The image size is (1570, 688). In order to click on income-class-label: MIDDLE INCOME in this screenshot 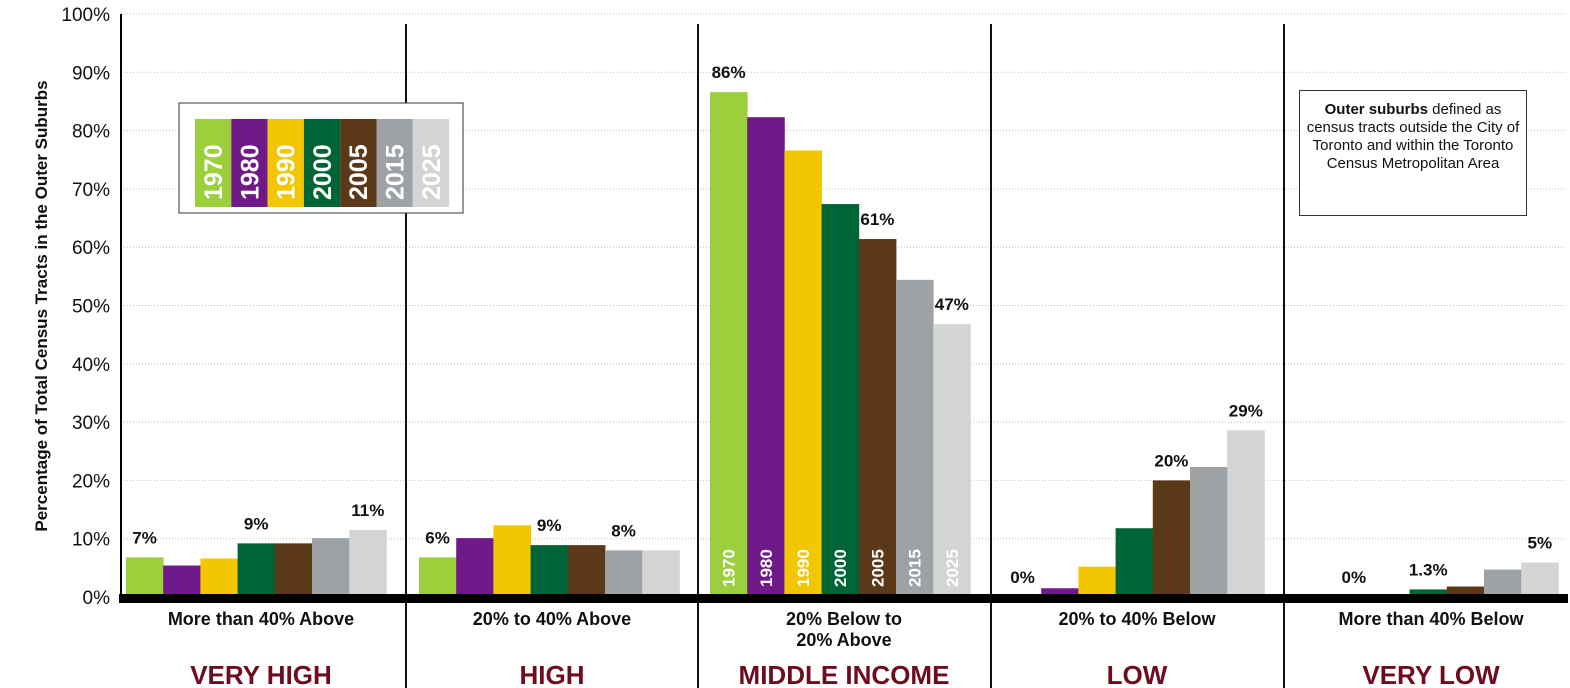, I will do `click(844, 674)`.